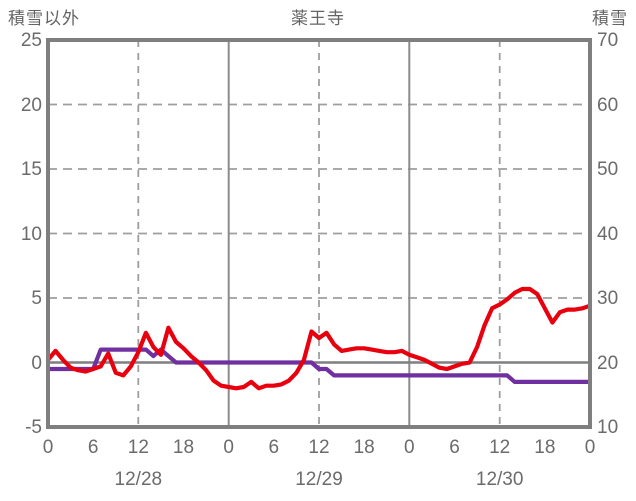  I want to click on left-axis-tick-label: 5, so click(36, 298).